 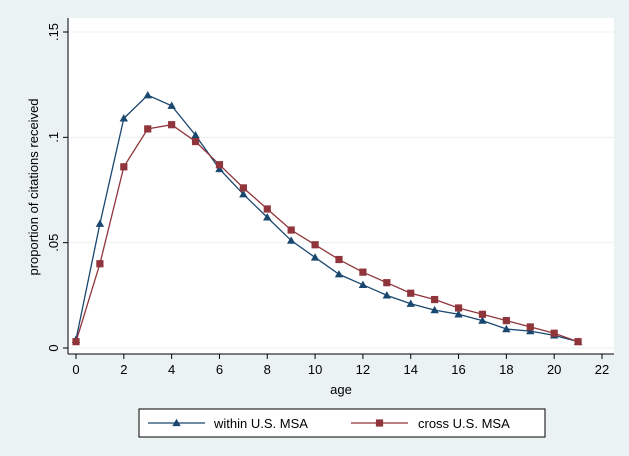 What do you see at coordinates (267, 369) in the screenshot?
I see `x-tick-label: 8` at bounding box center [267, 369].